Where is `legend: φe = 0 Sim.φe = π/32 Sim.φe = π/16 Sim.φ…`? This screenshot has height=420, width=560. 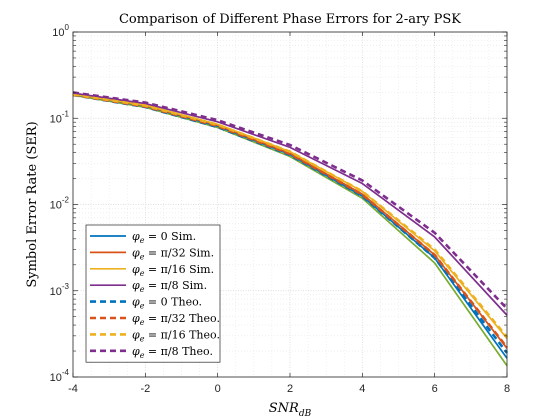 legend: φe = 0 Sim.φe = π/32 Sim.φe = π/16 Sim.φ… is located at coordinates (153, 293).